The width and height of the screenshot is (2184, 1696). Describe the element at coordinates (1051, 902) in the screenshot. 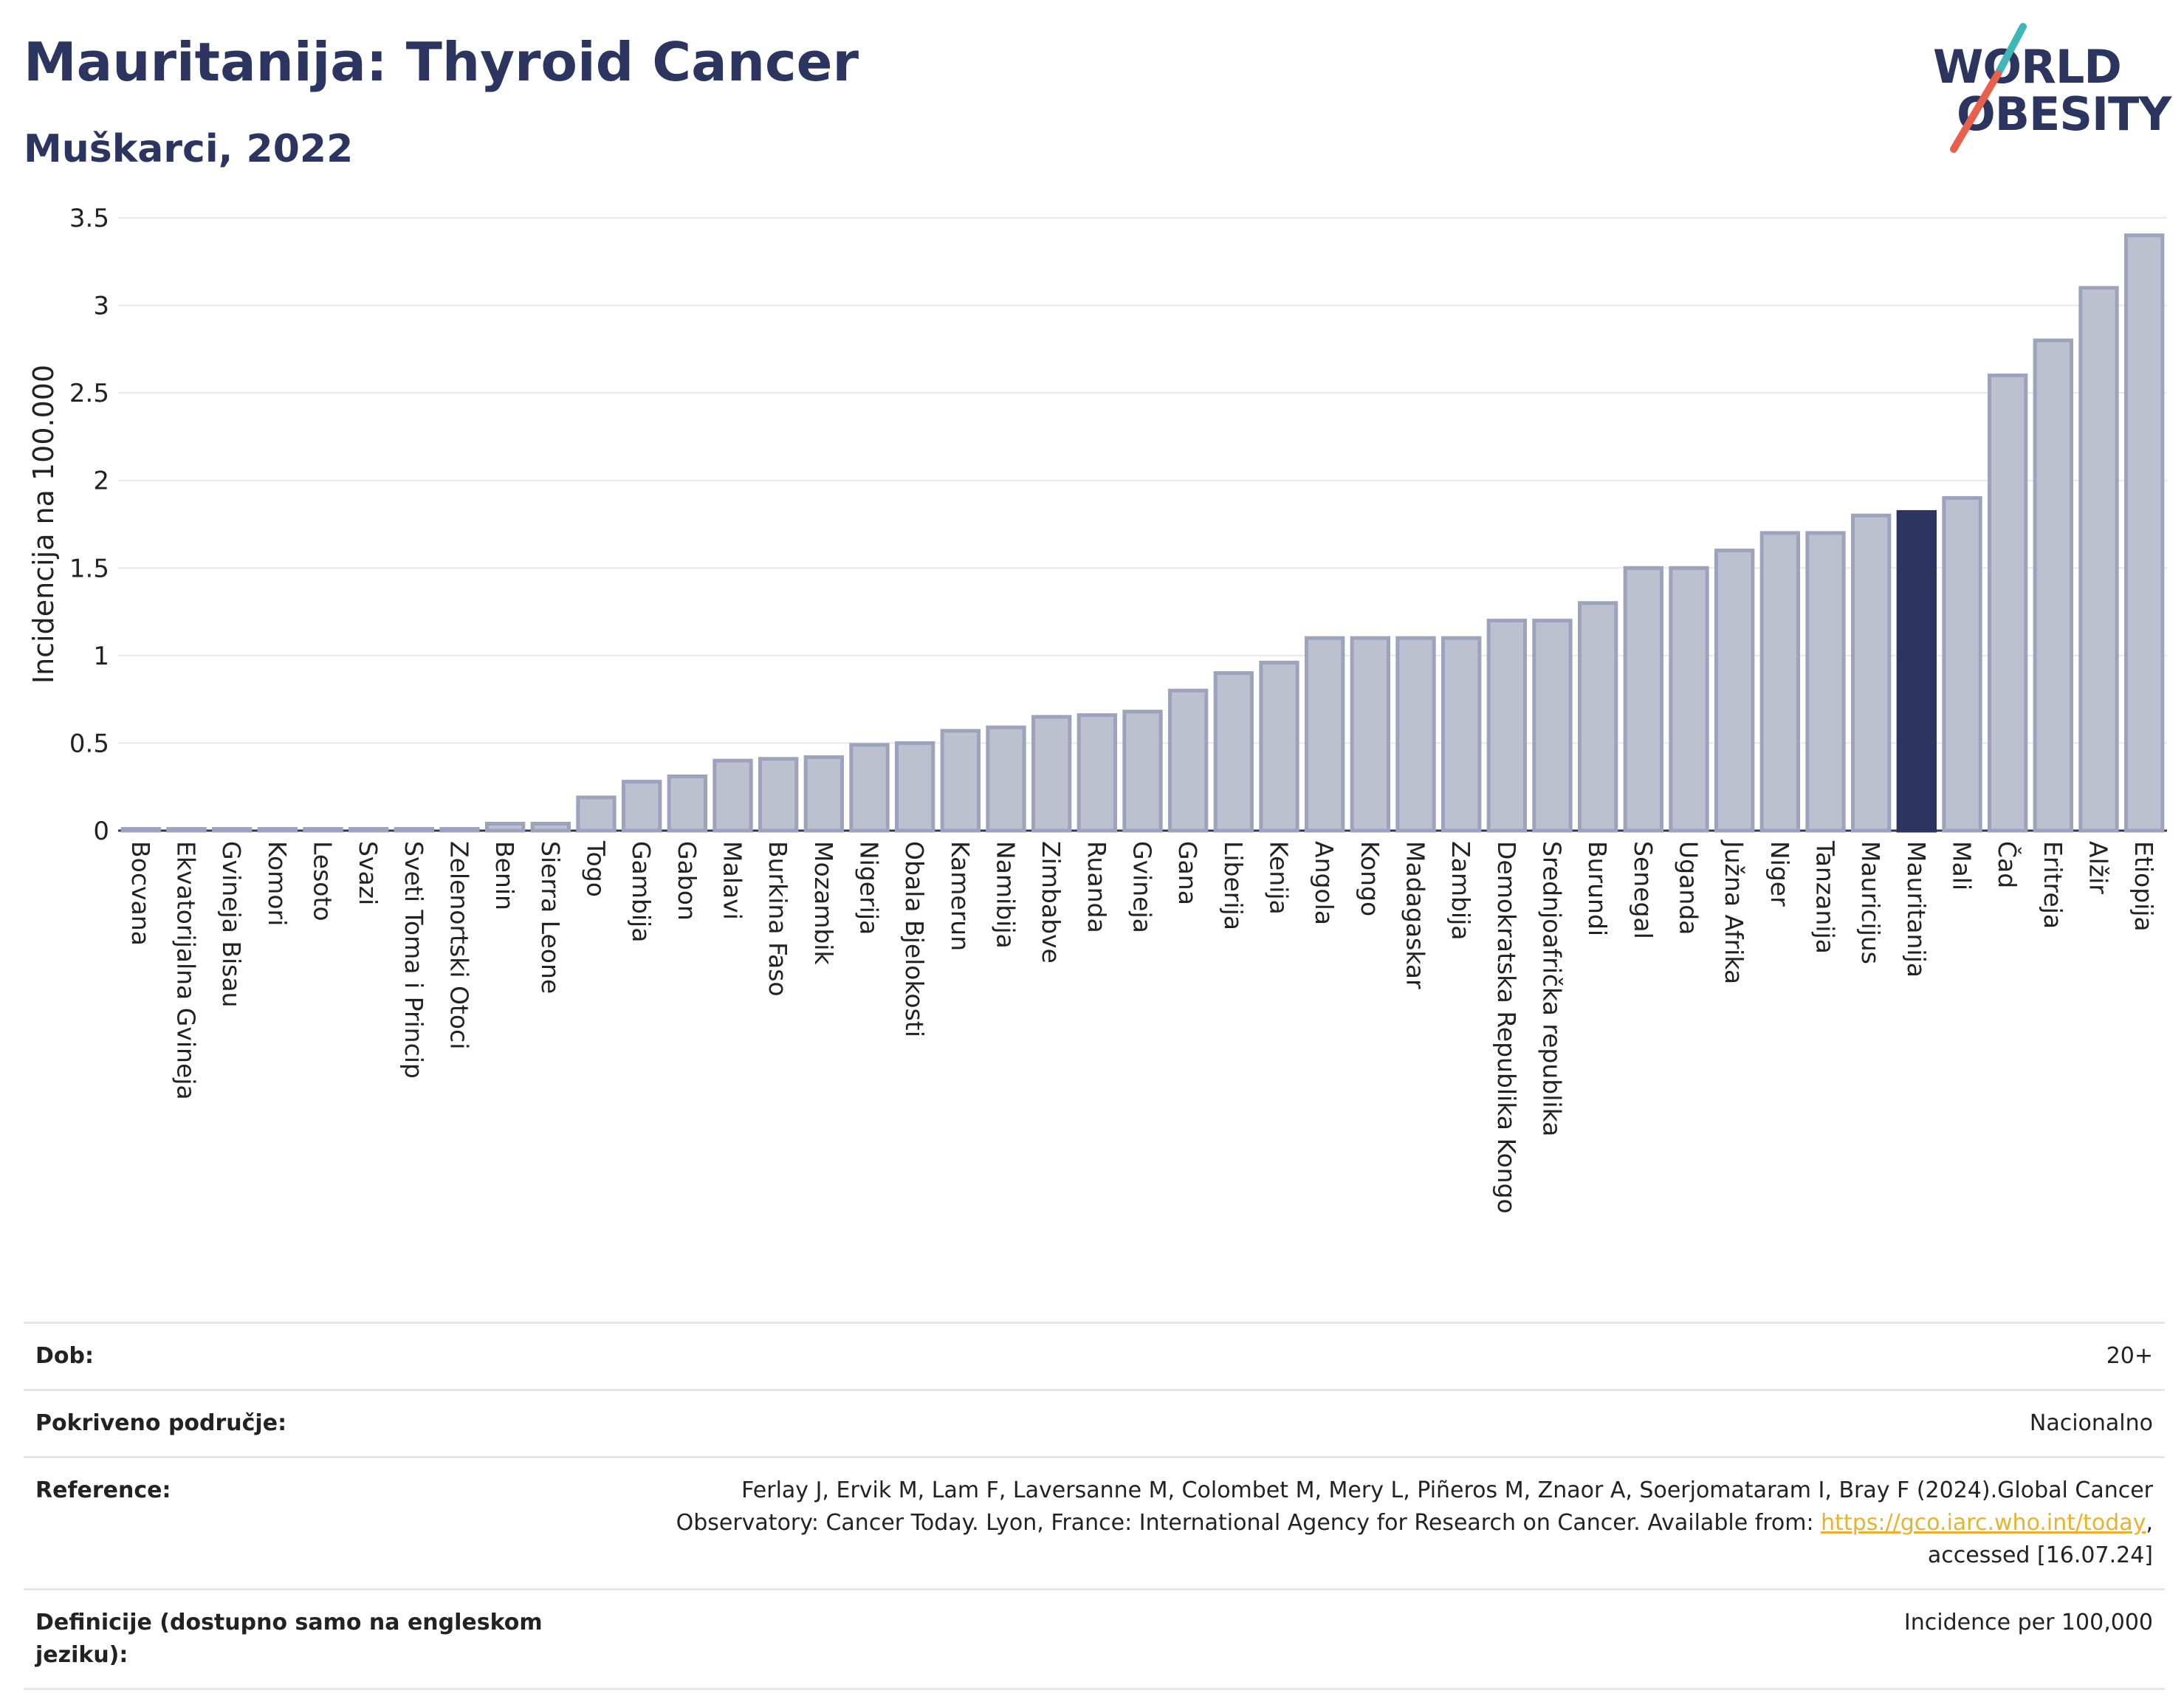

I see `x-tick-label: Zimbabve` at that location.